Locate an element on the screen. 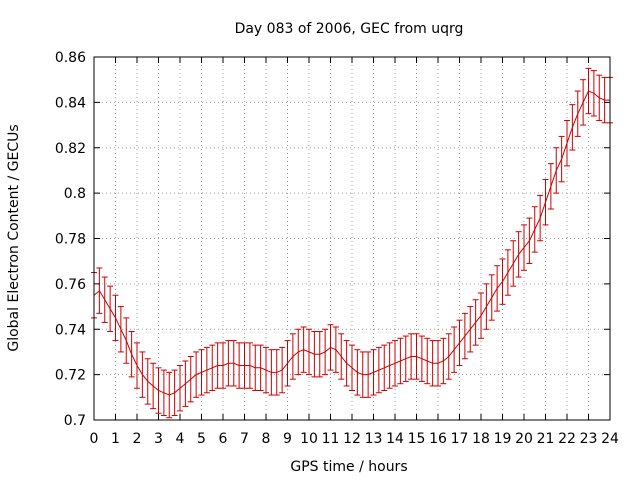 The height and width of the screenshot is (480, 640). y-tick-label: 0.74 is located at coordinates (70, 330).